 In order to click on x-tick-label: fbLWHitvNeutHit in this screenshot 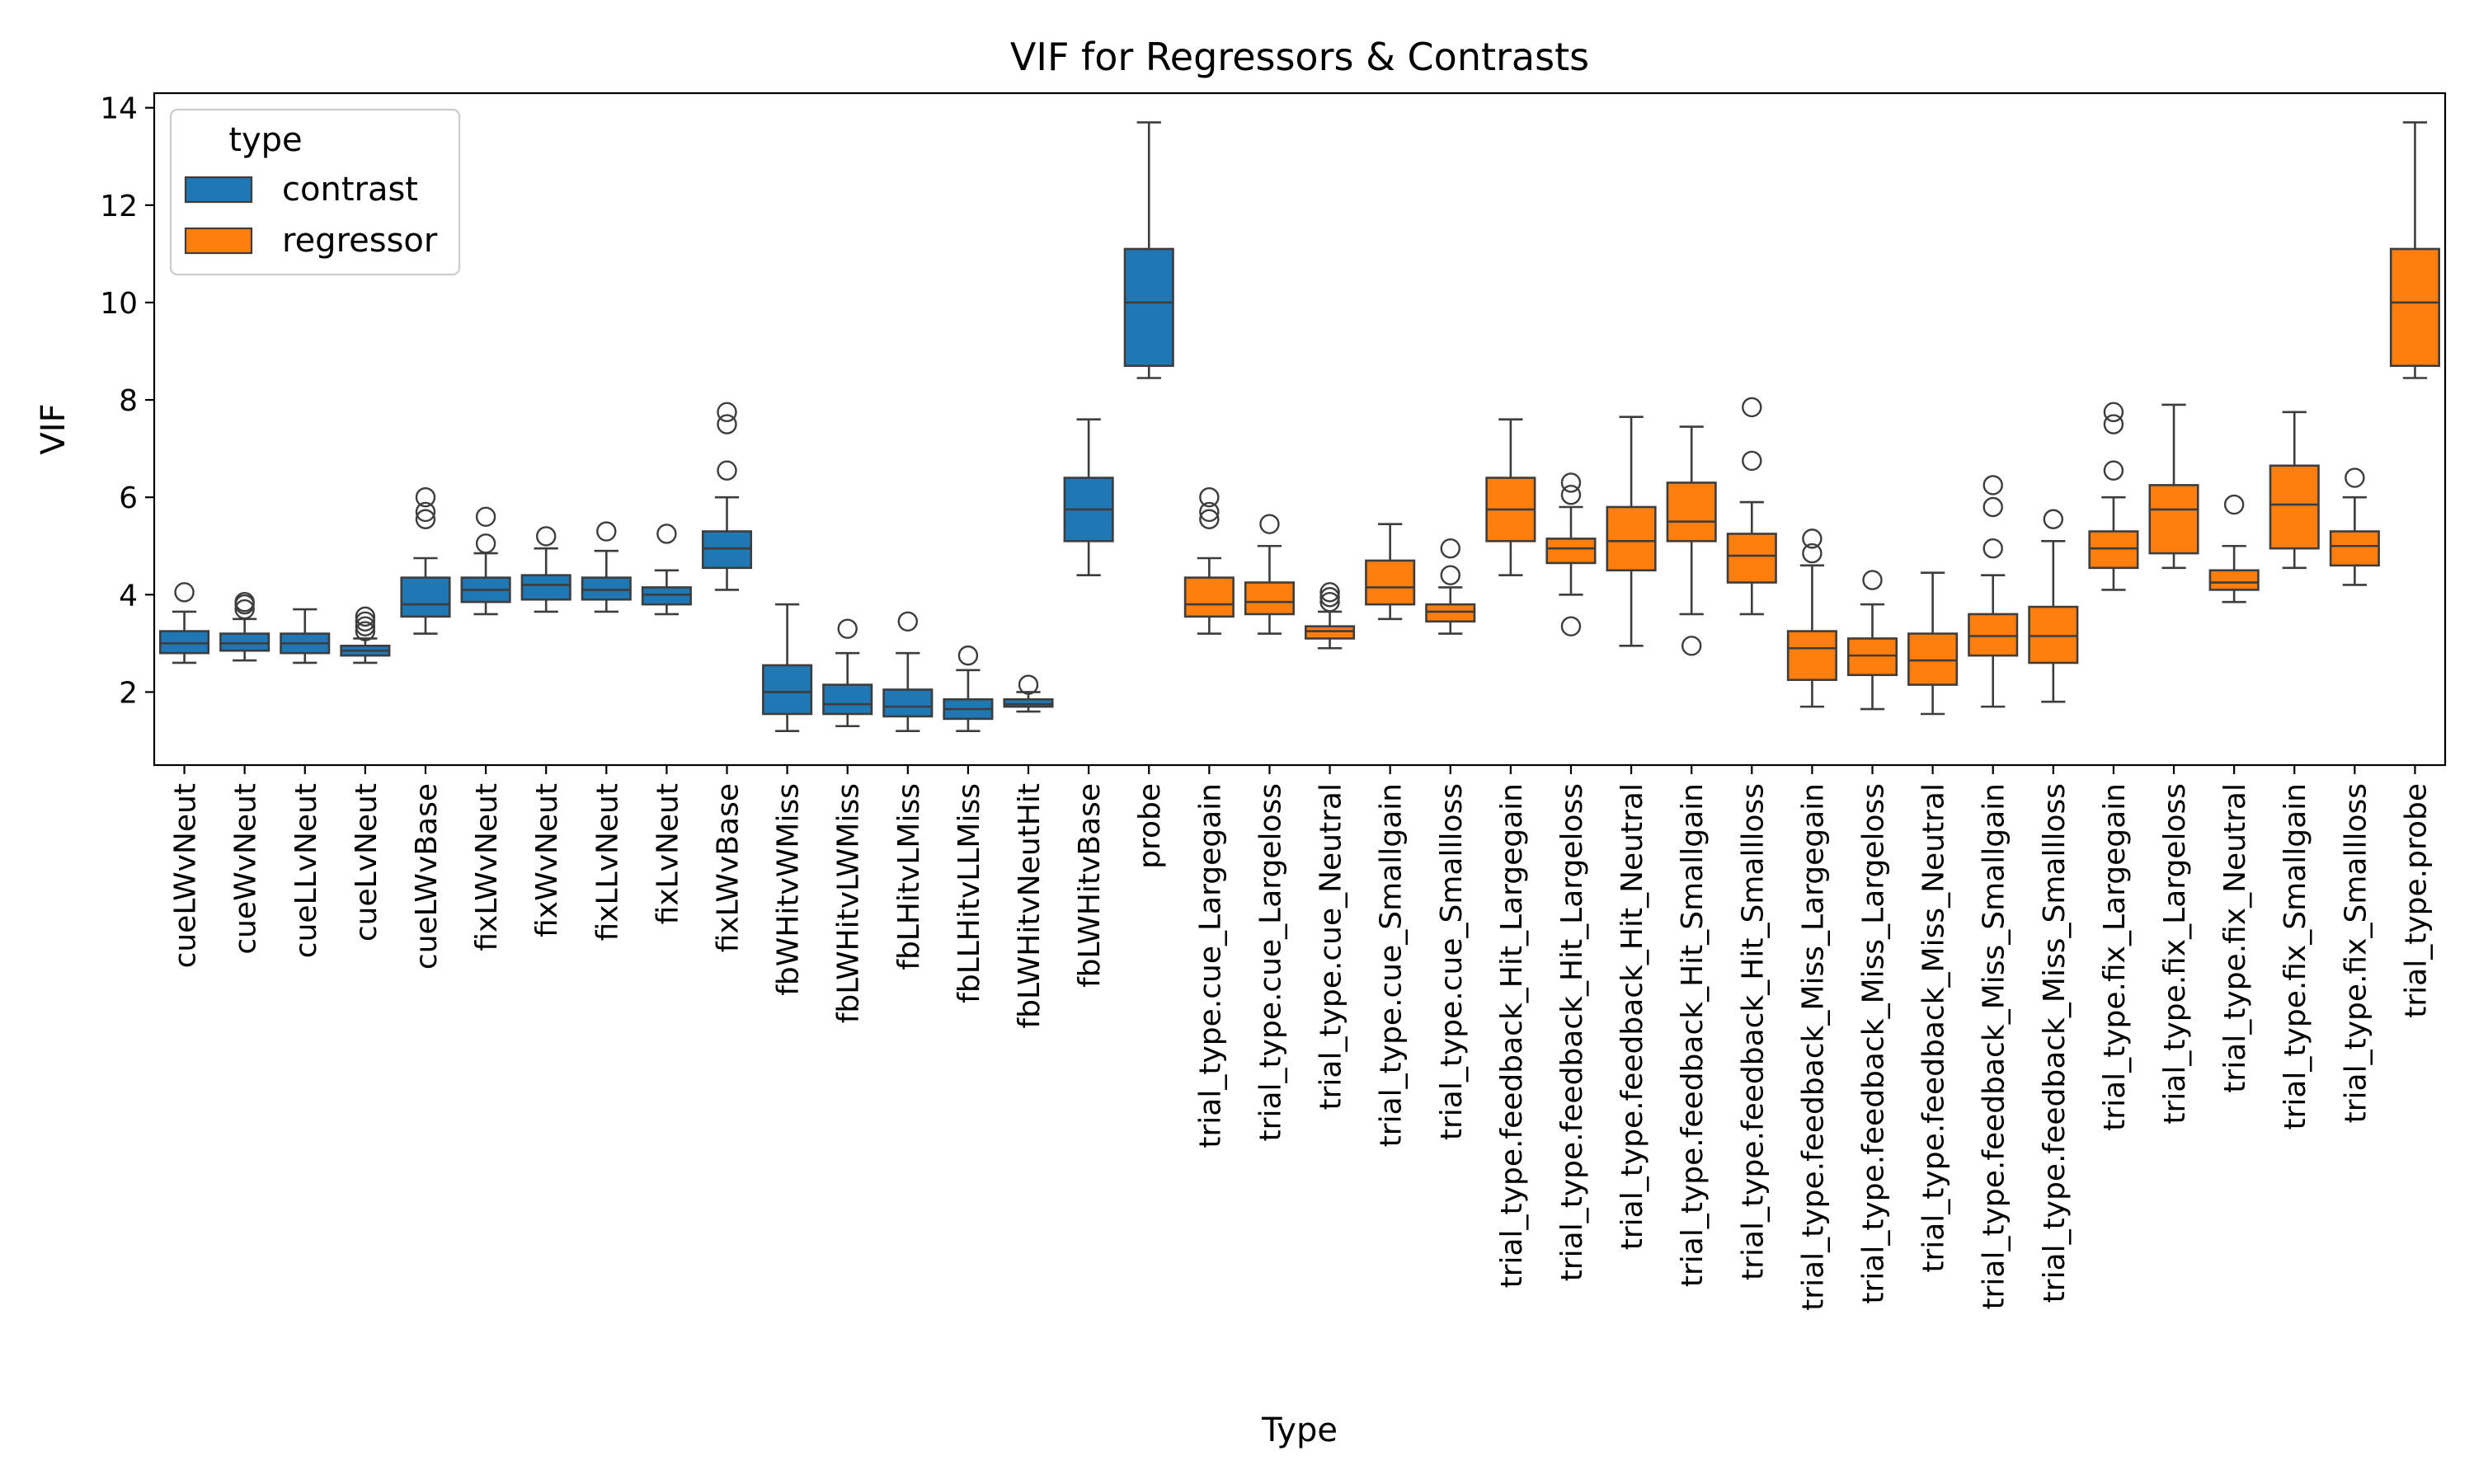, I will do `click(1030, 906)`.